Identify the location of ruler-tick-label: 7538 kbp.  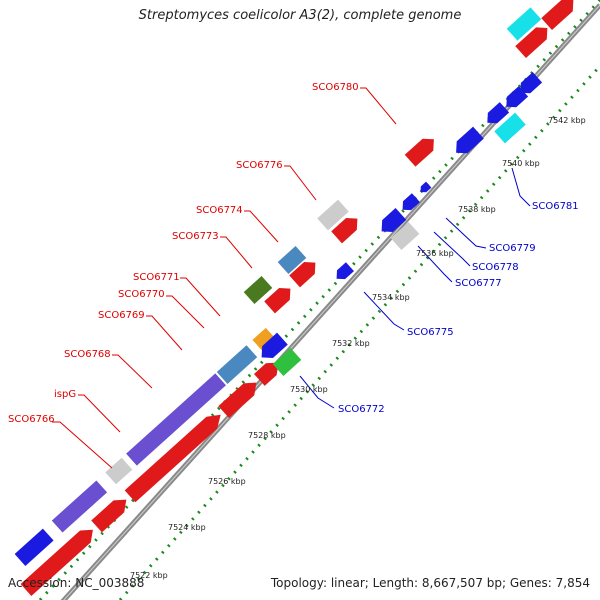
(477, 209).